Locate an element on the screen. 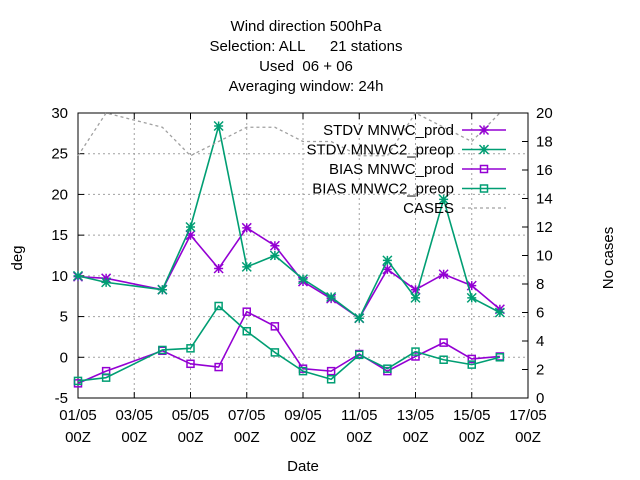 Image resolution: width=640 pixels, height=480 pixels. y-tick-label: 30 is located at coordinates (59, 113).